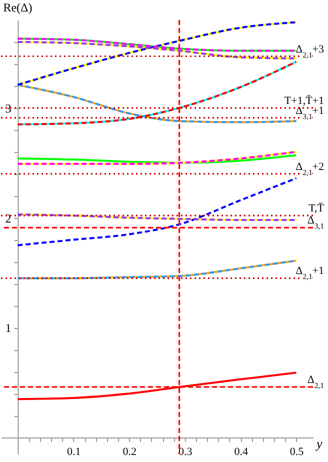 The height and width of the screenshot is (462, 328). I want to click on y-axis-title: Re(Δ), so click(17, 7).